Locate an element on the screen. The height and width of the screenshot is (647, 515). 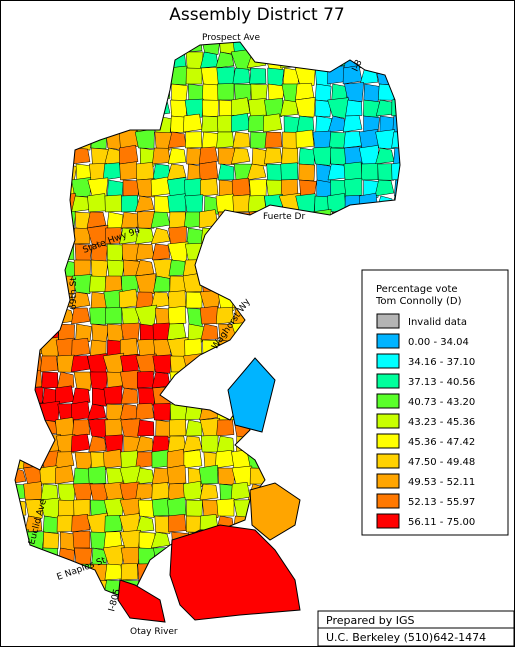
legend-label: 34.16 - 37.10 is located at coordinates (441, 362).